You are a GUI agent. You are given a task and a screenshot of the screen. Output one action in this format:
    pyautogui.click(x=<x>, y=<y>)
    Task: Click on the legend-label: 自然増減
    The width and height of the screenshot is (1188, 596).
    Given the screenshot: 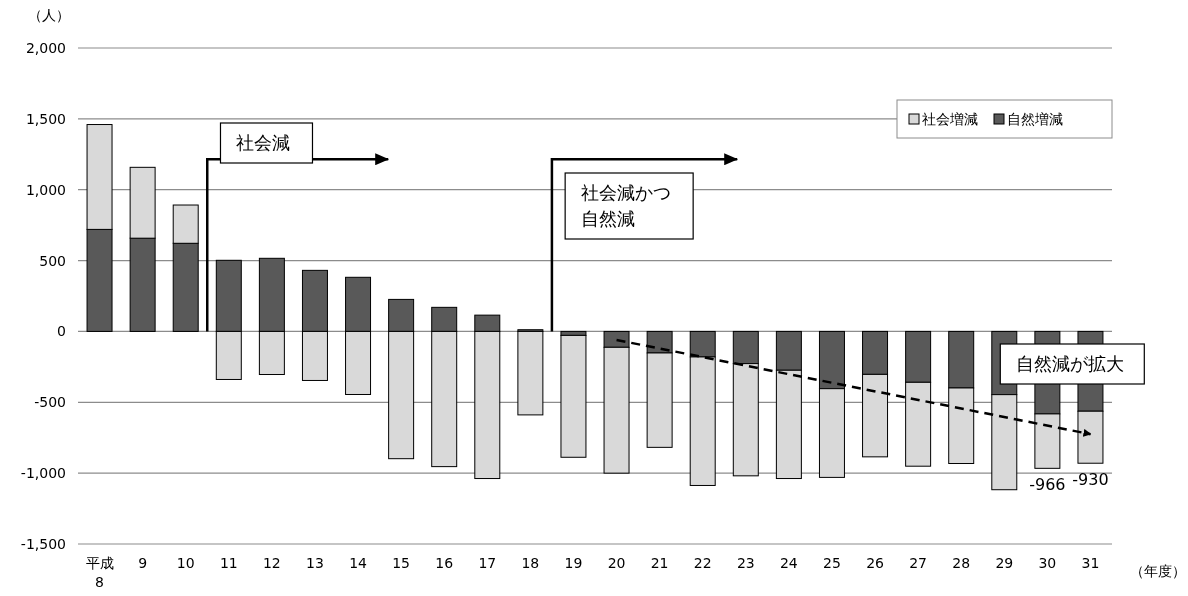 What is the action you would take?
    pyautogui.click(x=1035, y=119)
    